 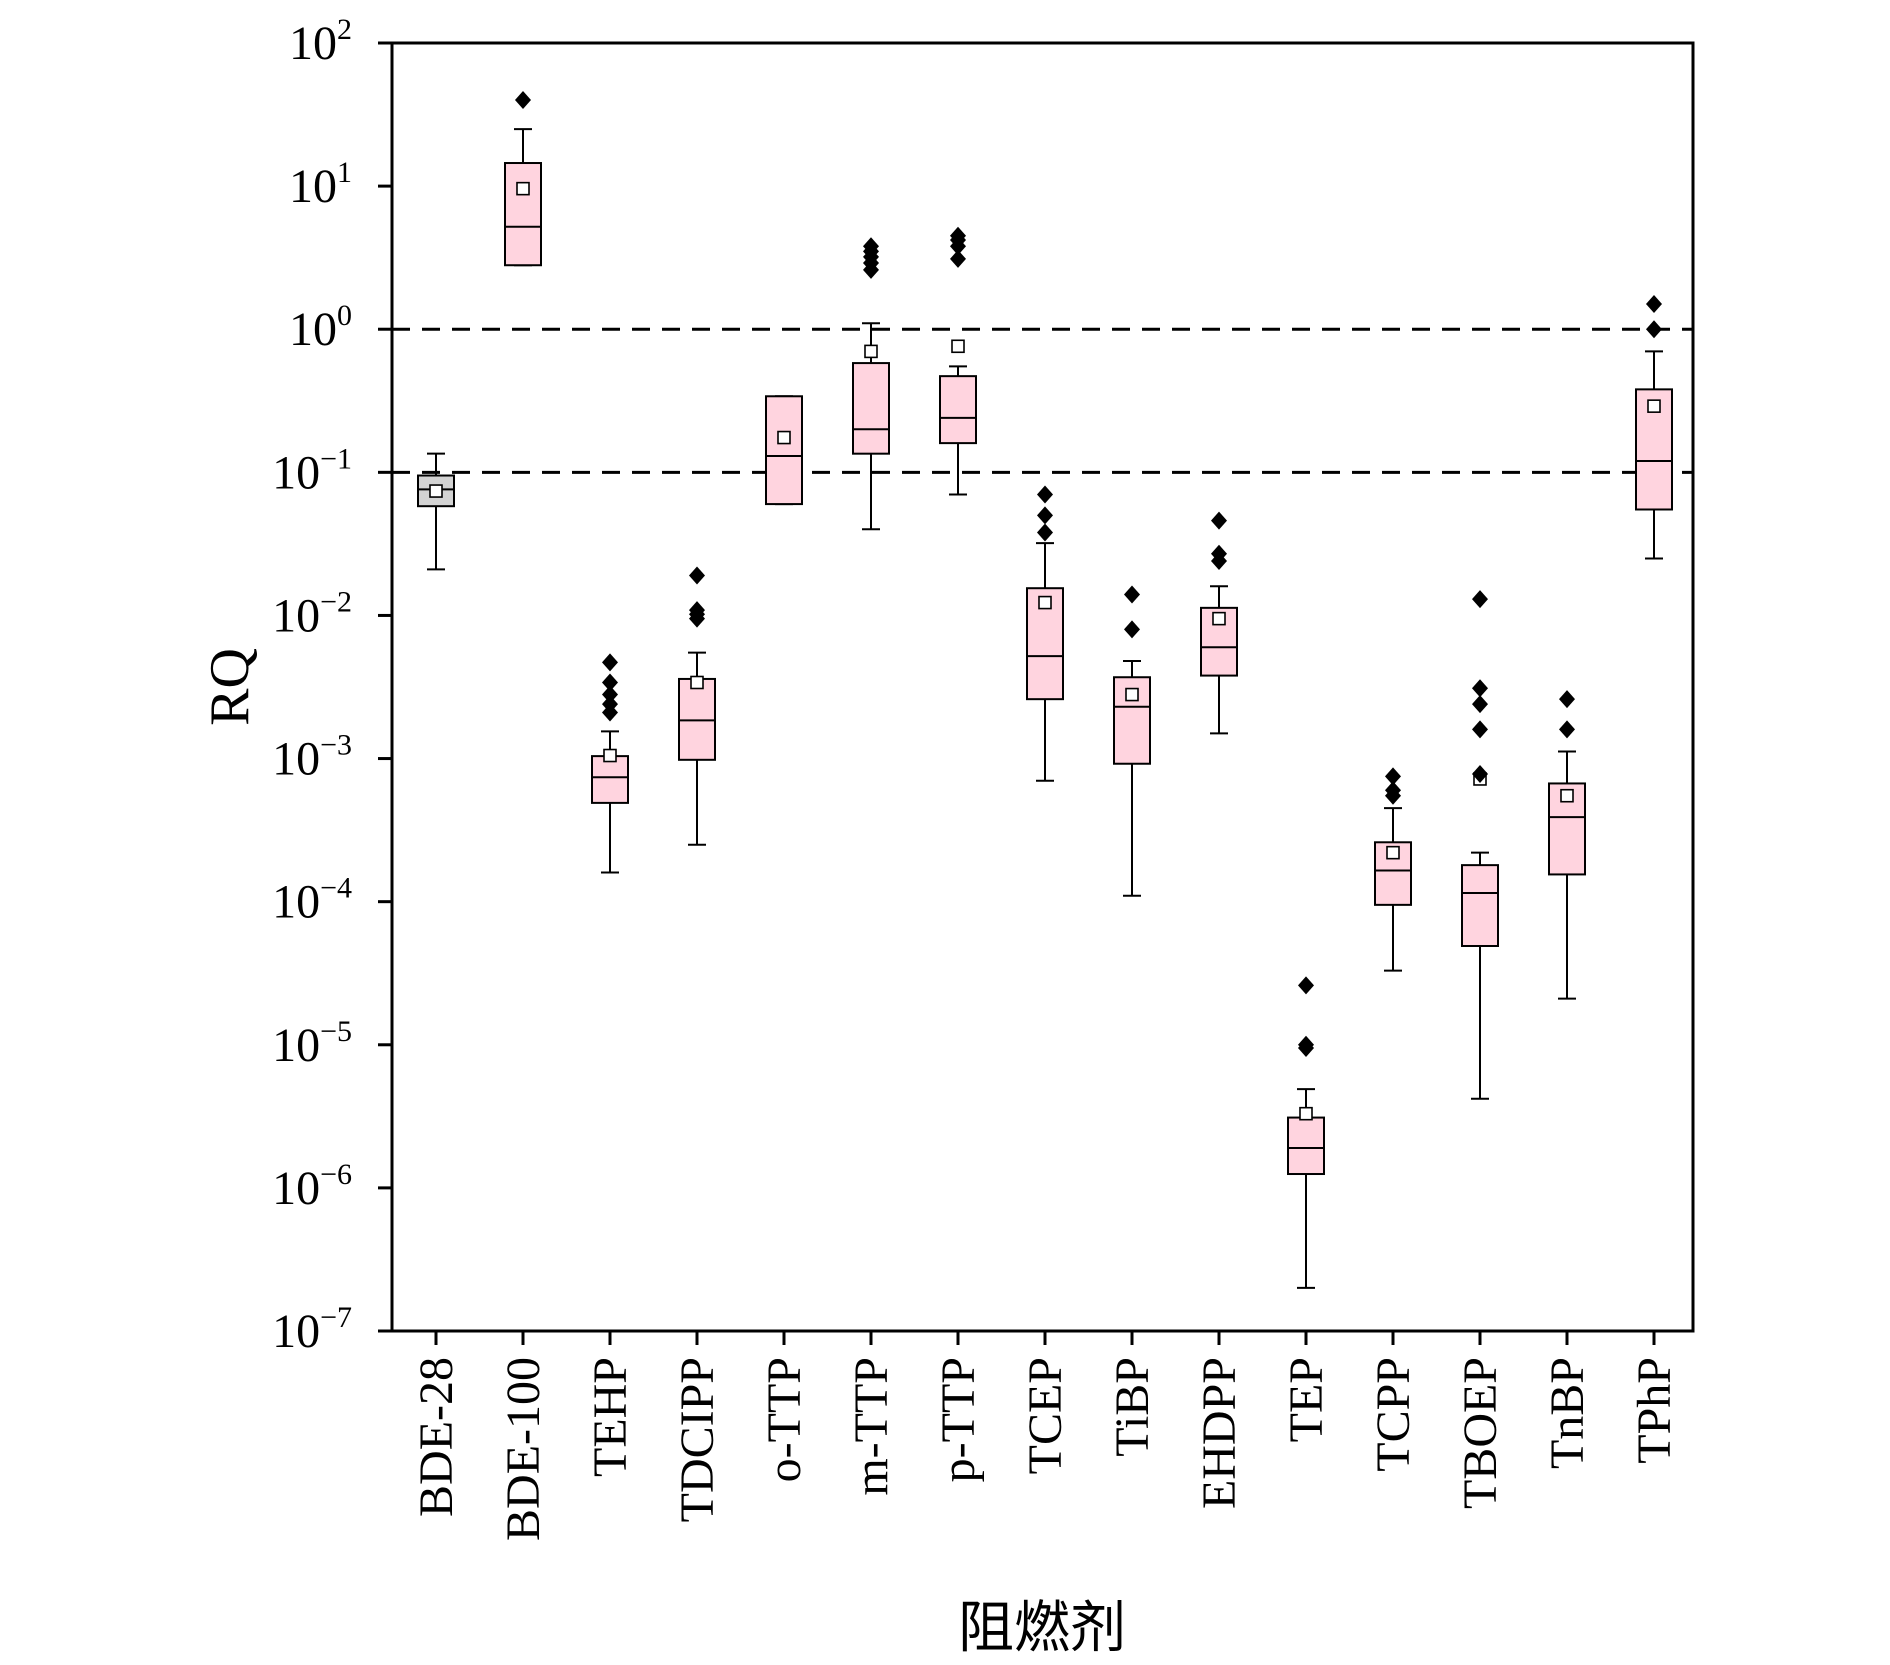 What do you see at coordinates (1393, 1414) in the screenshot?
I see `x-category-label: TCPP` at bounding box center [1393, 1414].